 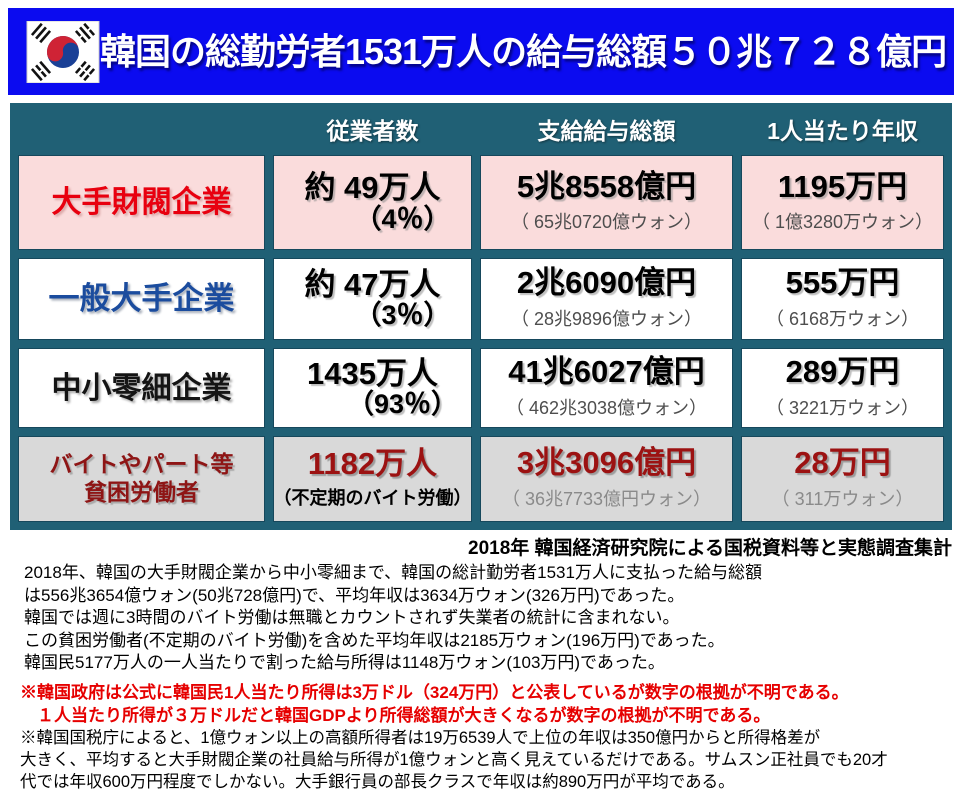 What do you see at coordinates (842, 463) in the screenshot?
I see `income-value: 28万円` at bounding box center [842, 463].